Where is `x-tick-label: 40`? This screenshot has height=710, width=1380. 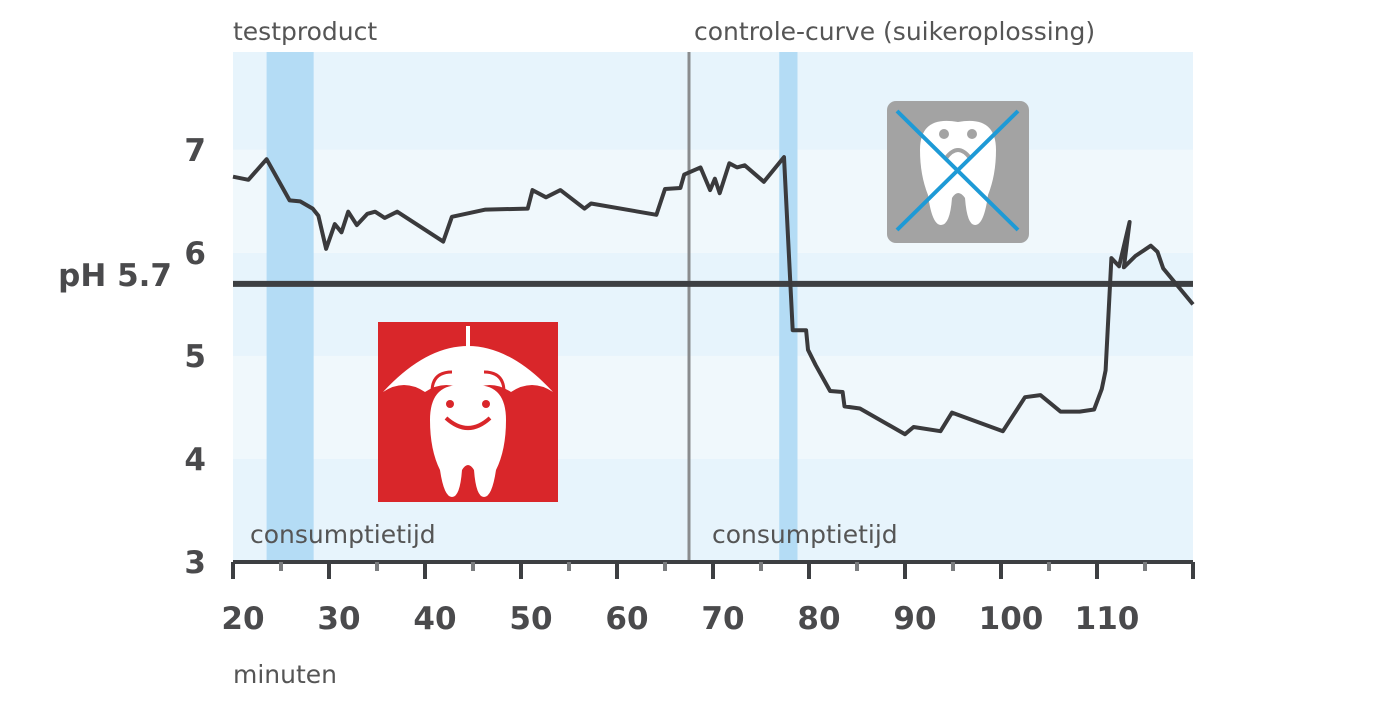
x-tick-label: 40 is located at coordinates (434, 619).